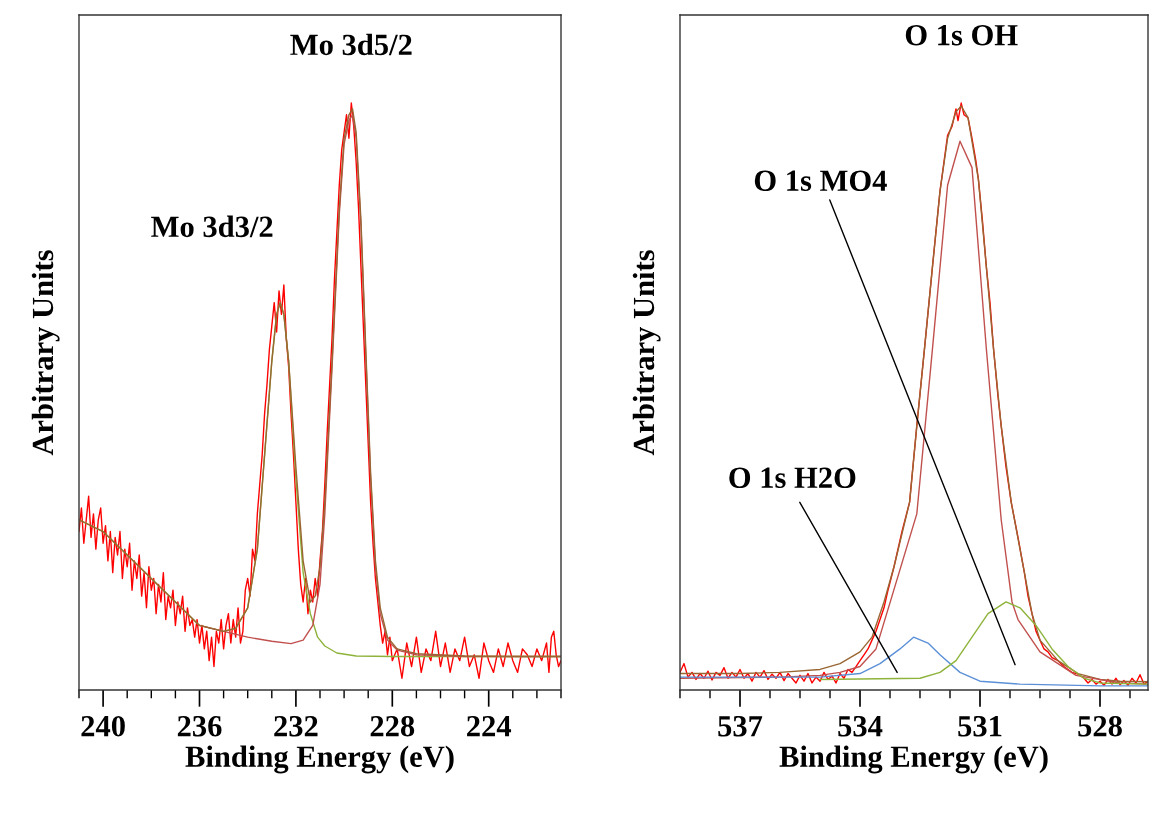 The width and height of the screenshot is (1151, 821). What do you see at coordinates (392, 726) in the screenshot?
I see `x-tick-label: 228` at bounding box center [392, 726].